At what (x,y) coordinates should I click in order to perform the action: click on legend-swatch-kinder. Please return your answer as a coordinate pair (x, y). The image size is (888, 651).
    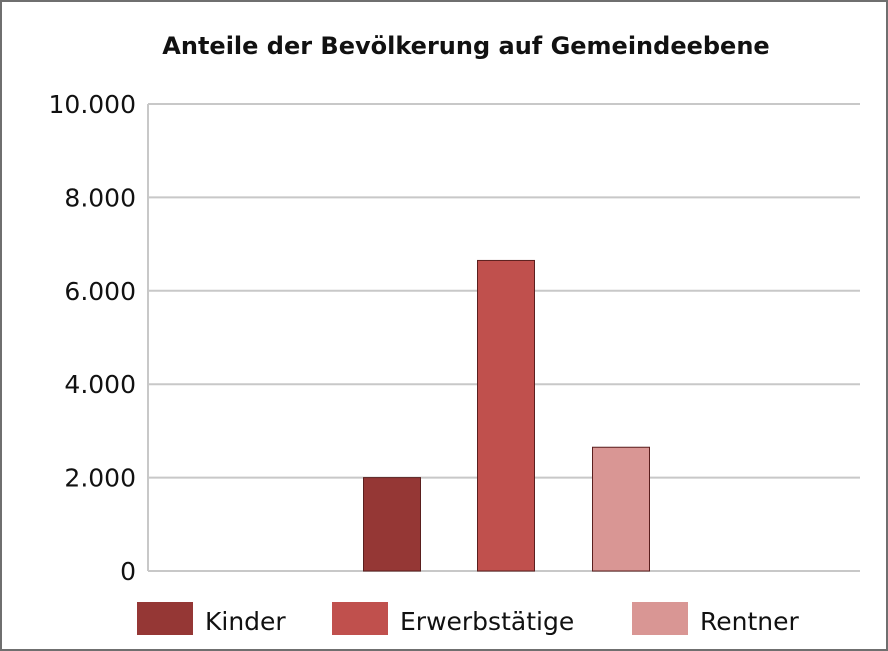
    Looking at the image, I should click on (165, 618).